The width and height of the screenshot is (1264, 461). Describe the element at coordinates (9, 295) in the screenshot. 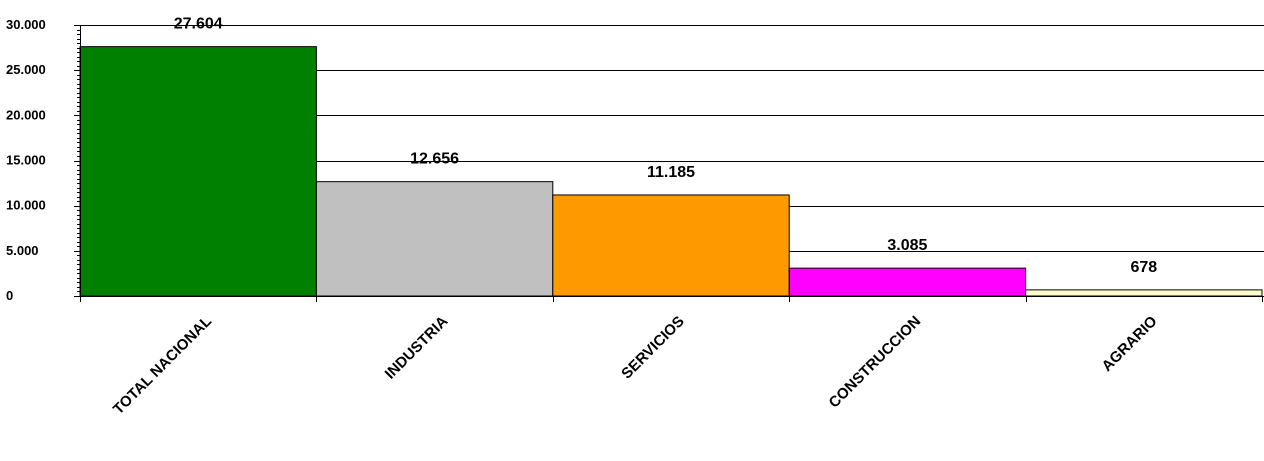

I see `y-tick-label: 0` at that location.